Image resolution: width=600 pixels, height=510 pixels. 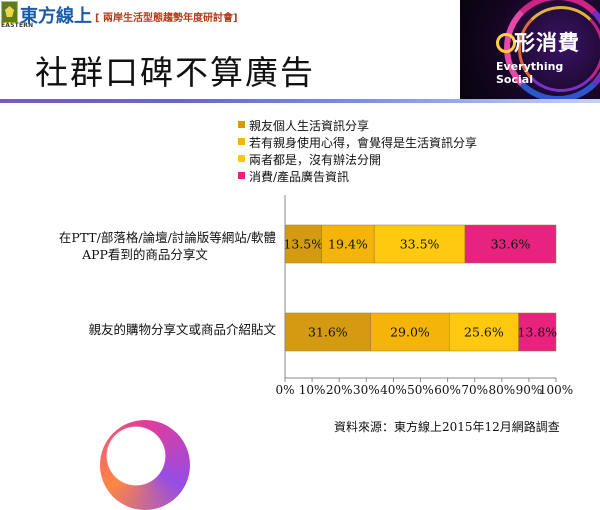 What do you see at coordinates (182, 329) in the screenshot?
I see `category-label-line: 親友的購物分享文或商品介紹貼文` at bounding box center [182, 329].